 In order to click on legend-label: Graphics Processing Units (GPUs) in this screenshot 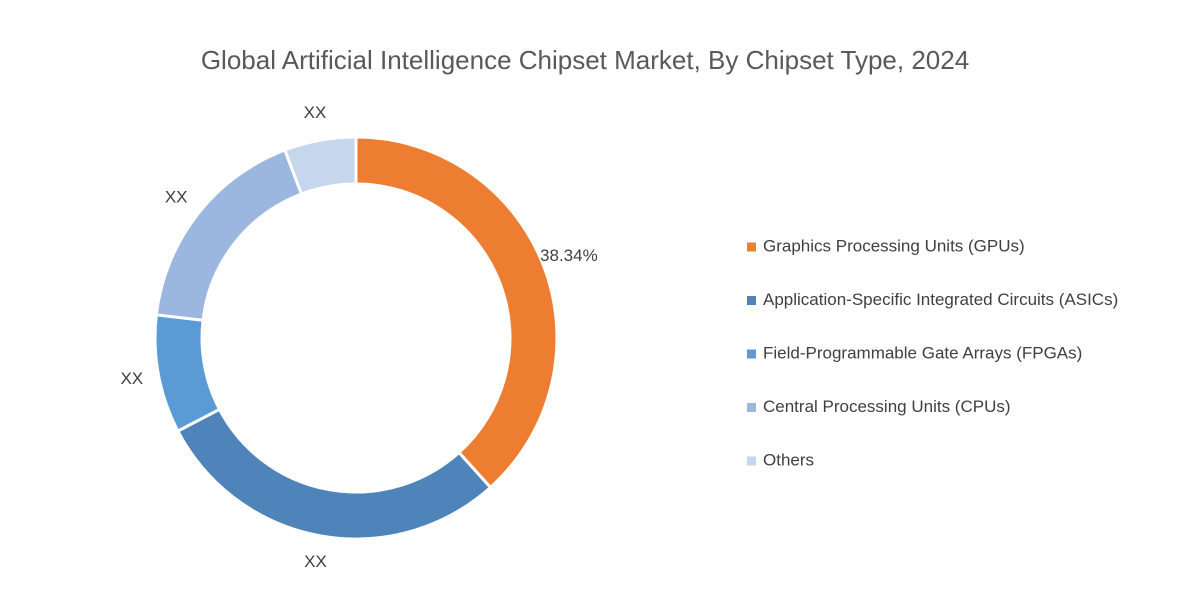, I will do `click(894, 245)`.